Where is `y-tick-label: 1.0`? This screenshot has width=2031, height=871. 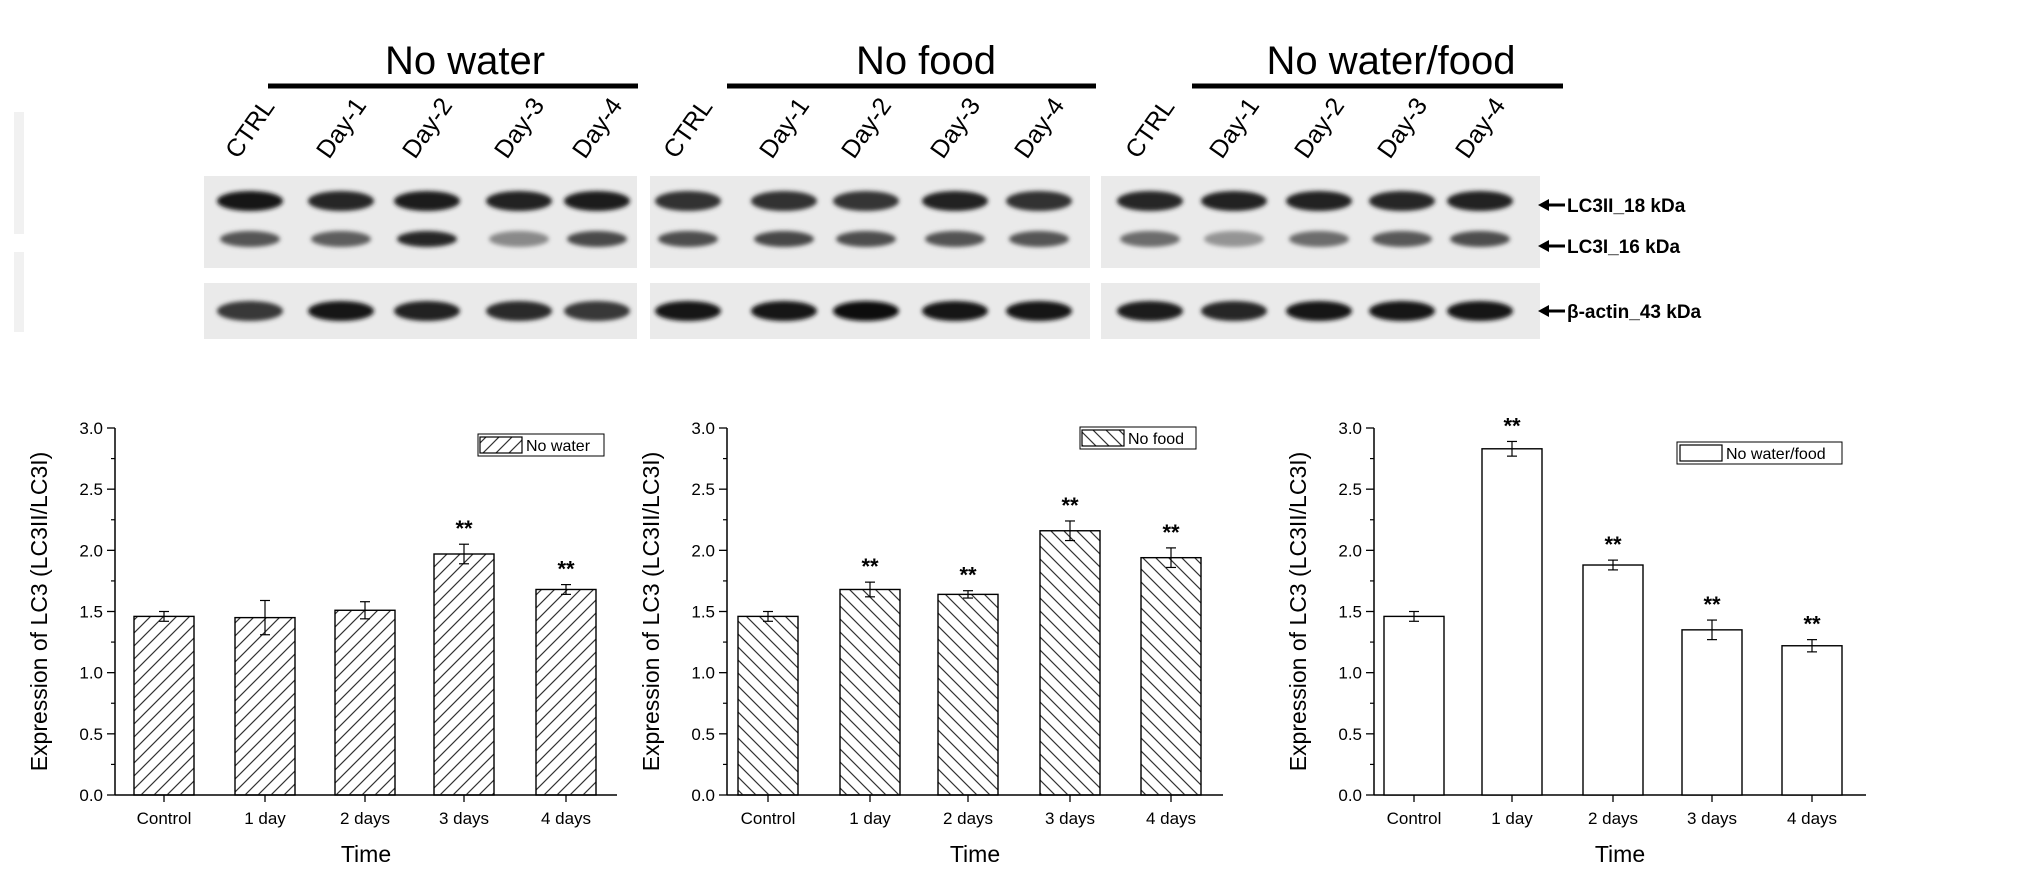 y-tick-label: 1.0 is located at coordinates (1350, 673).